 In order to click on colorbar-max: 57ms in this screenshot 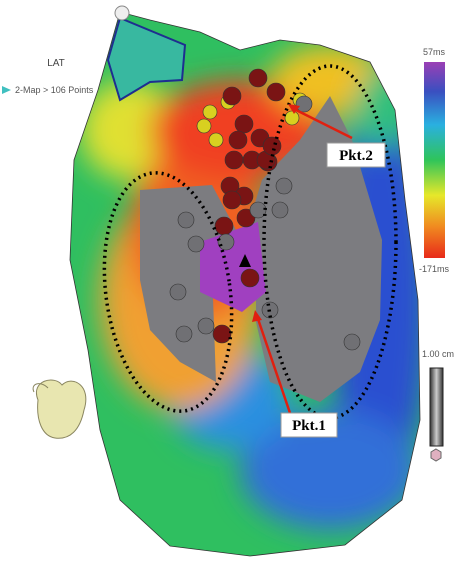, I will do `click(434, 52)`.